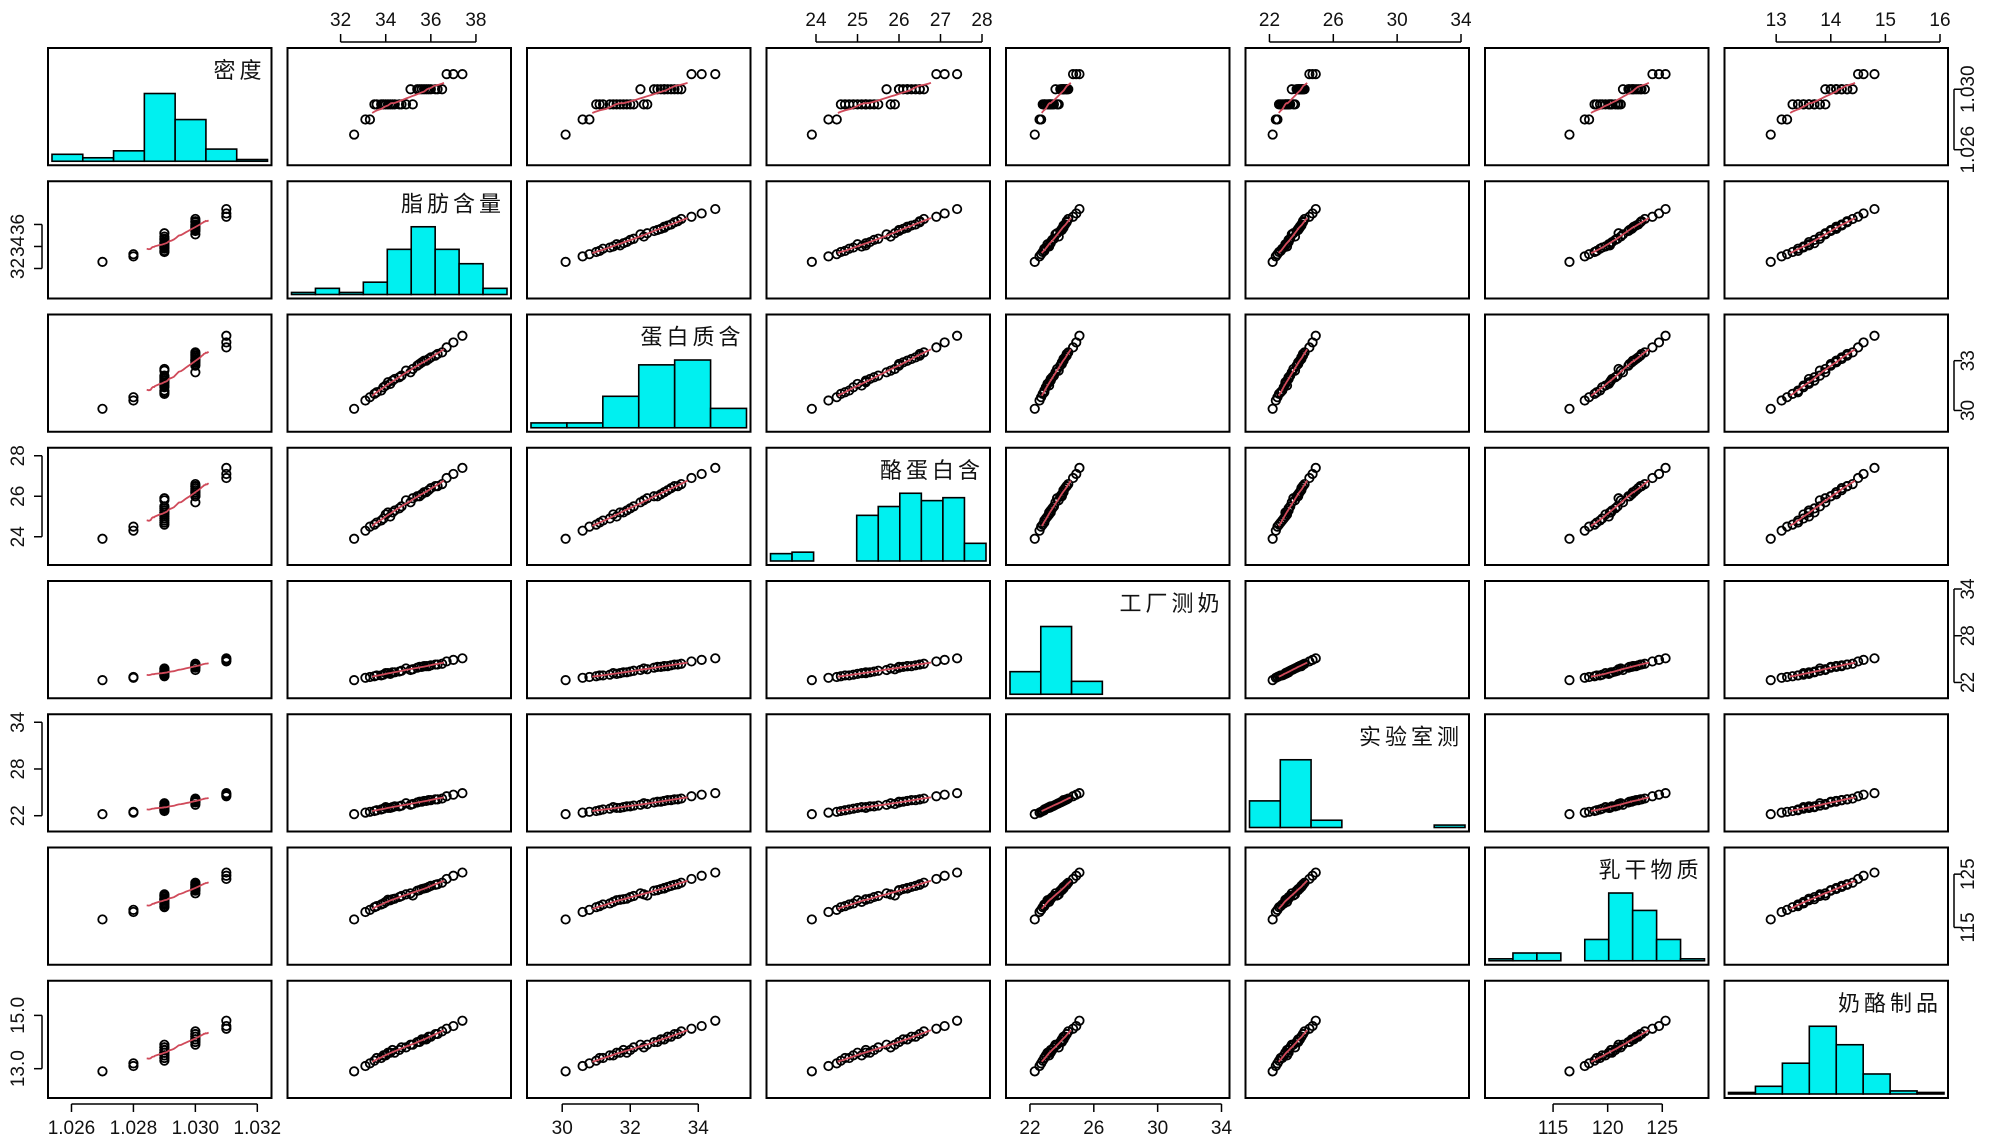 The image size is (2000, 1142). What do you see at coordinates (639, 906) in the screenshot?
I see `panel-r7-c3` at bounding box center [639, 906].